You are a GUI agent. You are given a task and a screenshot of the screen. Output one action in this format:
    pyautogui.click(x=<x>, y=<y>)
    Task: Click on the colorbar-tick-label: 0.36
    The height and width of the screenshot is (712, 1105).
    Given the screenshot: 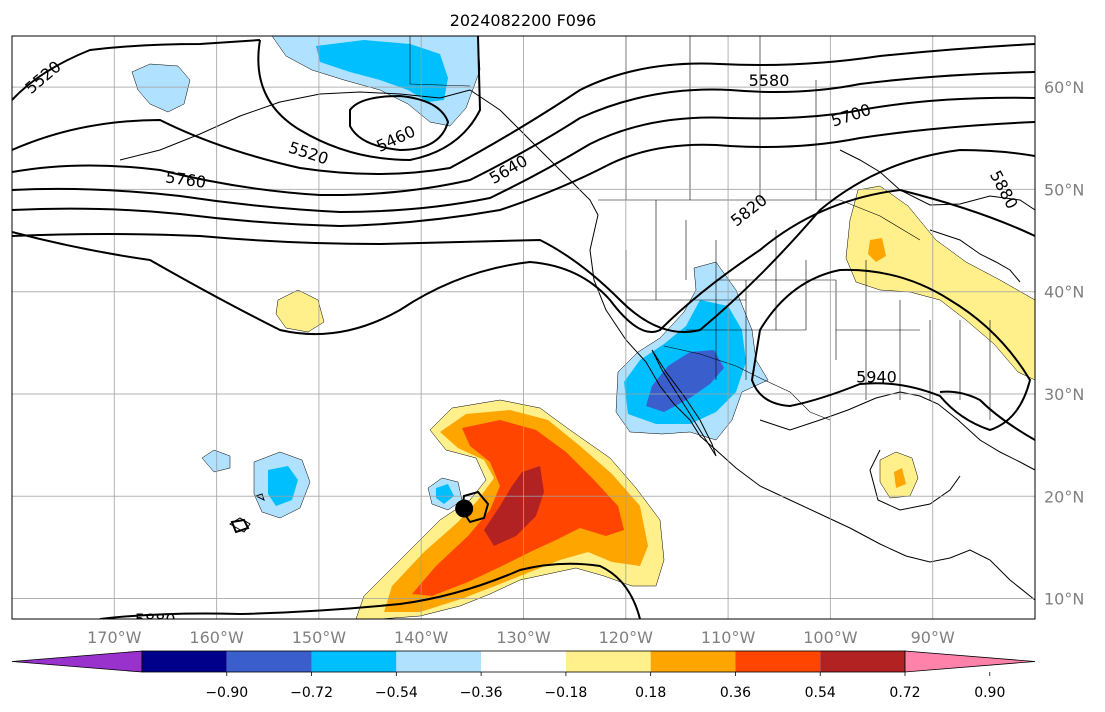 What is the action you would take?
    pyautogui.click(x=735, y=693)
    